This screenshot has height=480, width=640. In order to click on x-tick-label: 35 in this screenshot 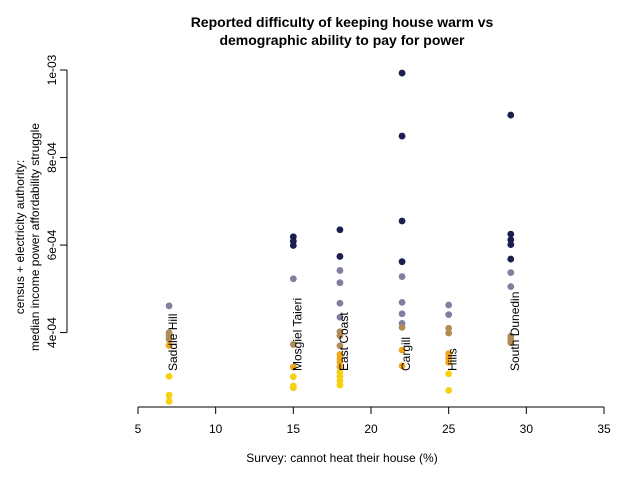, I will do `click(604, 429)`.